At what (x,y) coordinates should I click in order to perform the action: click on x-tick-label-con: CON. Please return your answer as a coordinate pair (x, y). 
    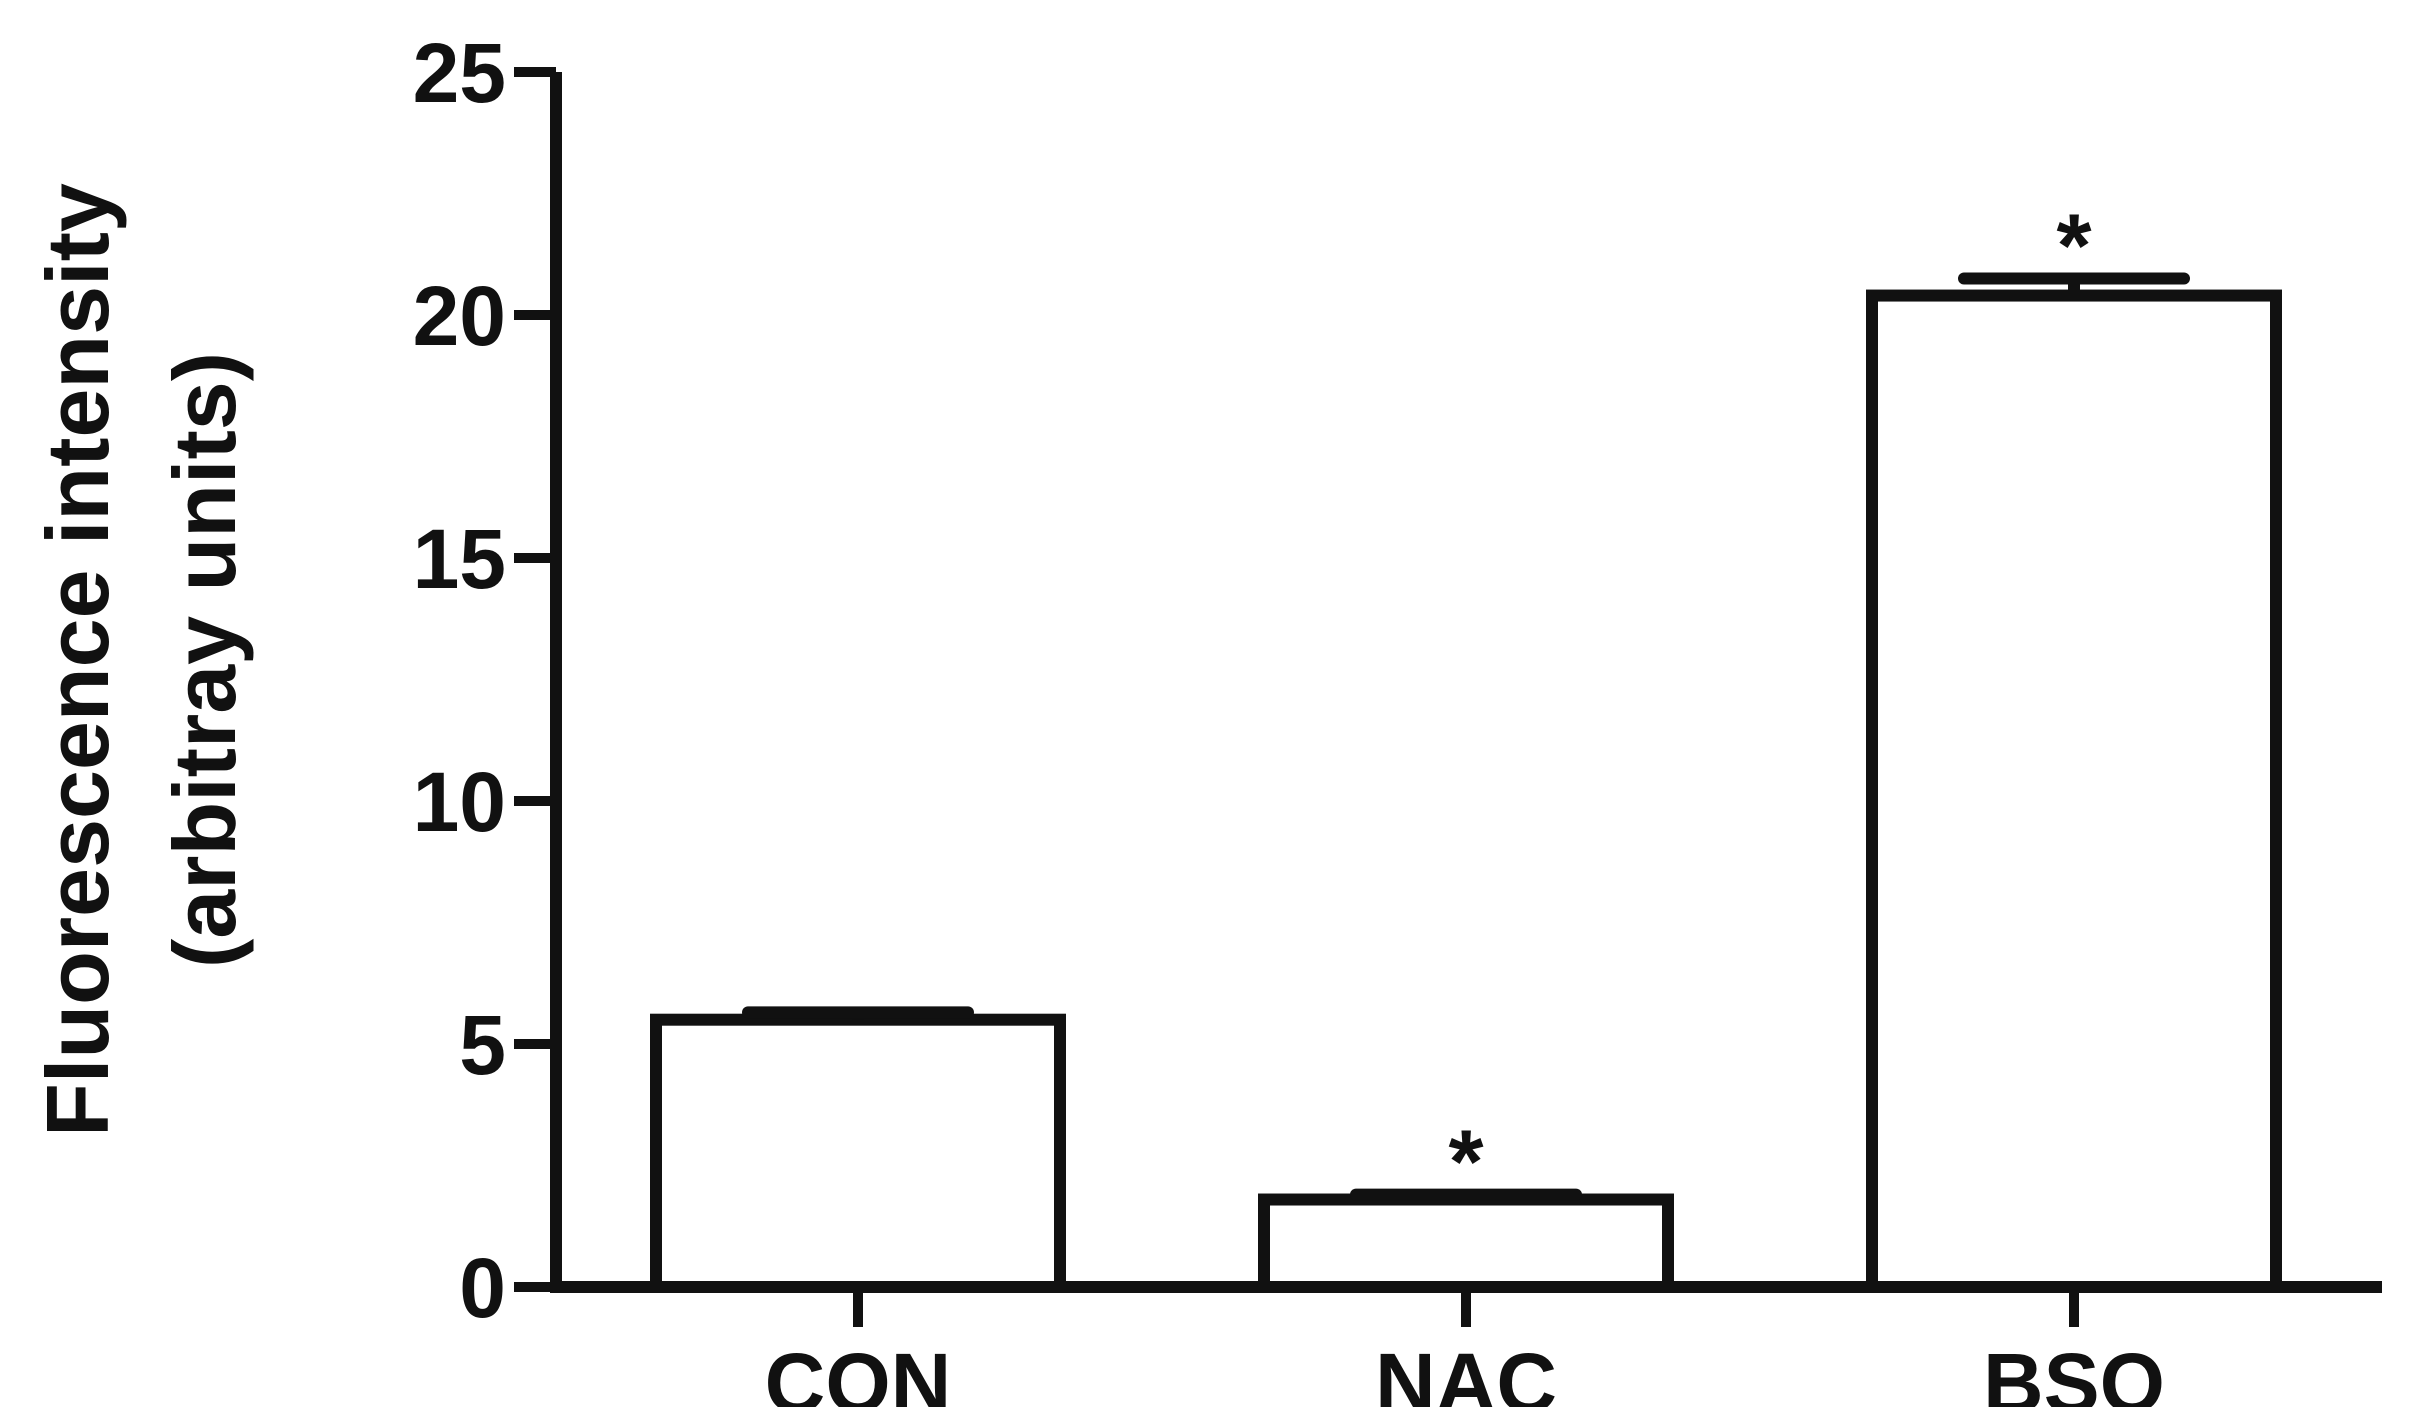
    Looking at the image, I should click on (858, 1371).